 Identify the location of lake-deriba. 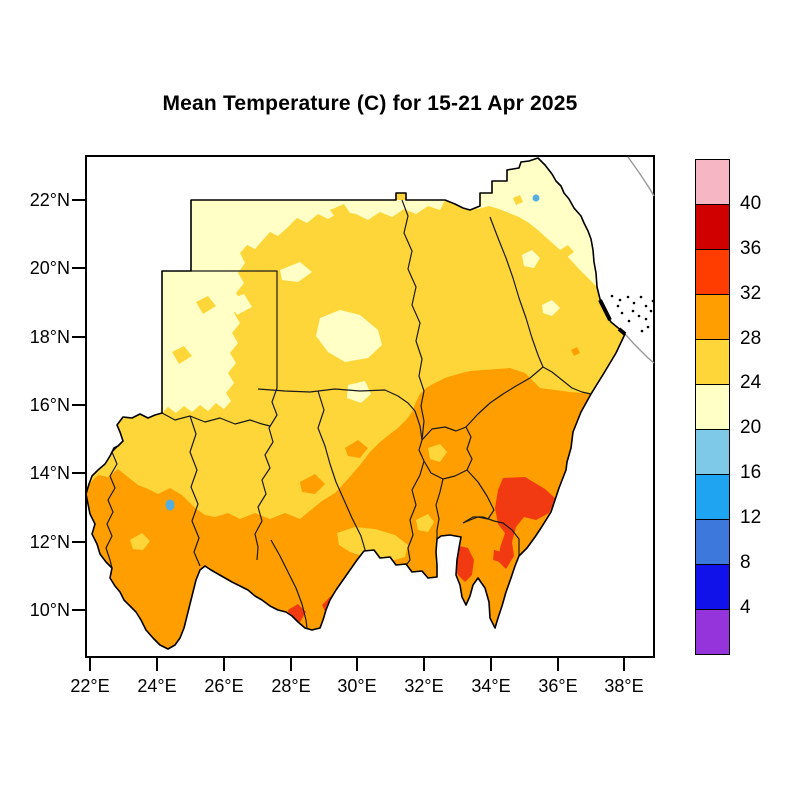
(170, 505).